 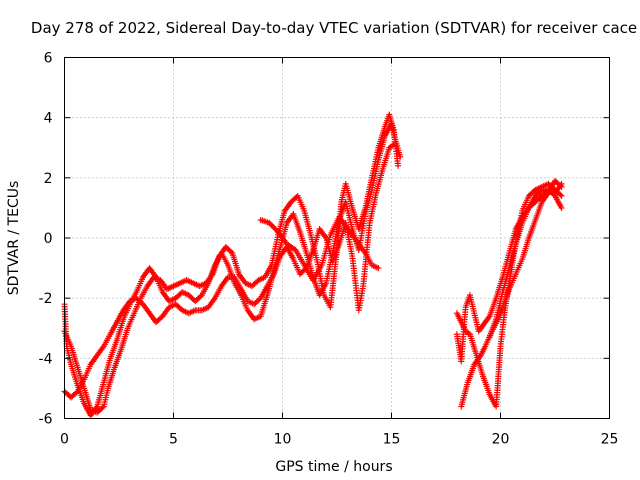 I want to click on x-tick-label: 10, so click(x=283, y=440).